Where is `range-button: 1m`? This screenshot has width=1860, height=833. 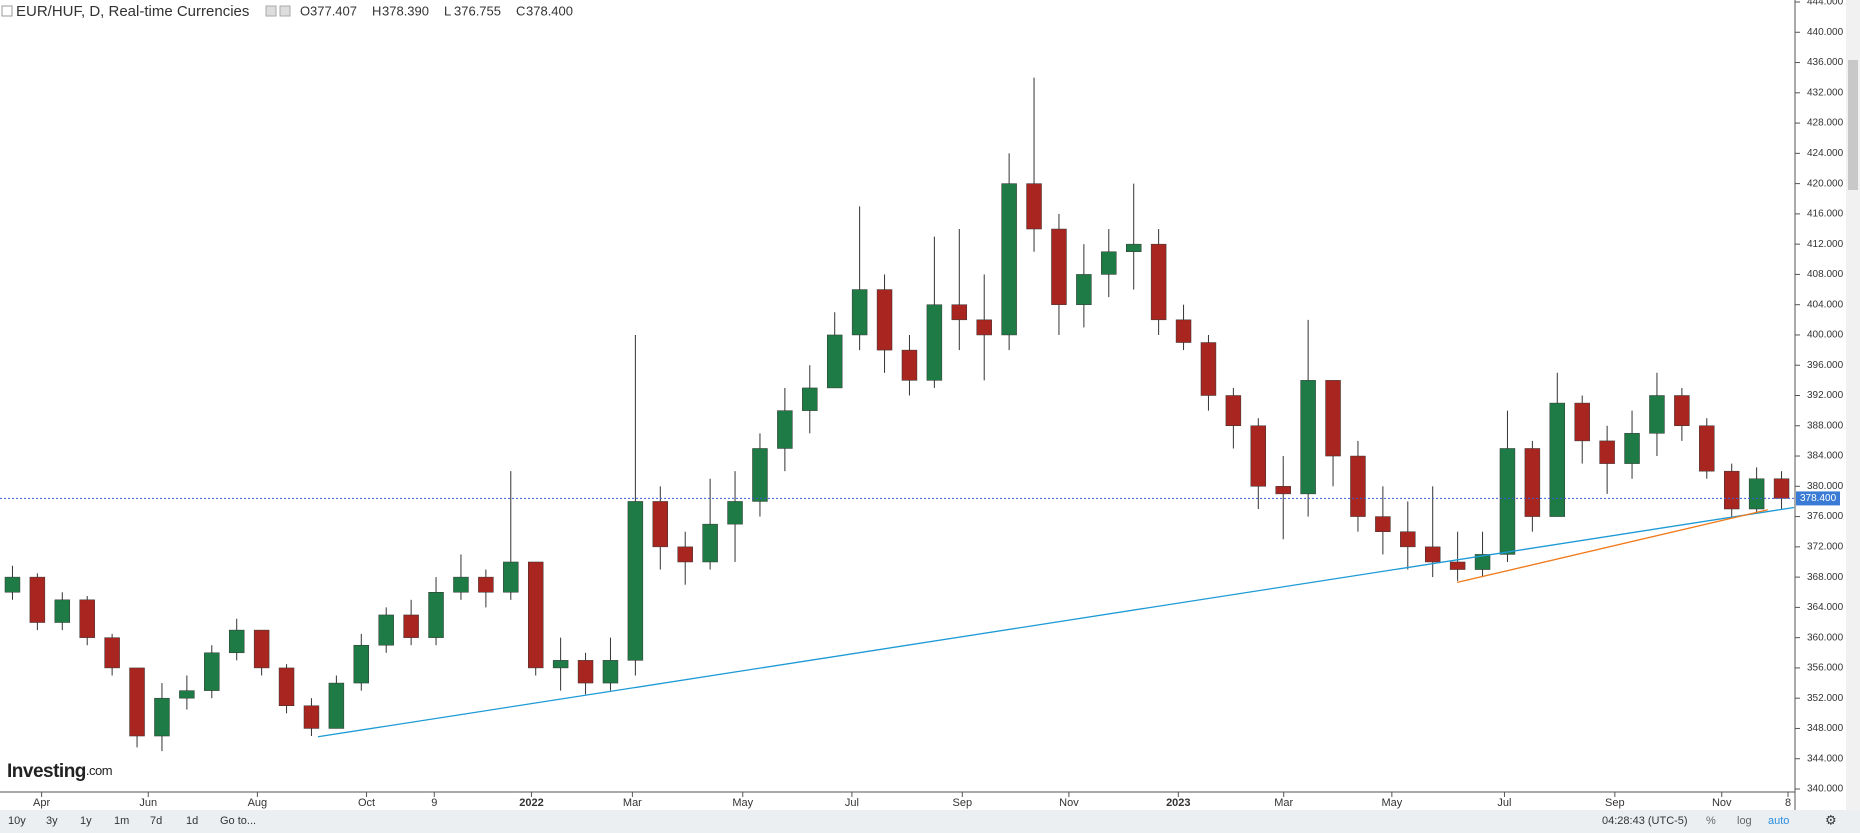 range-button: 1m is located at coordinates (121, 821).